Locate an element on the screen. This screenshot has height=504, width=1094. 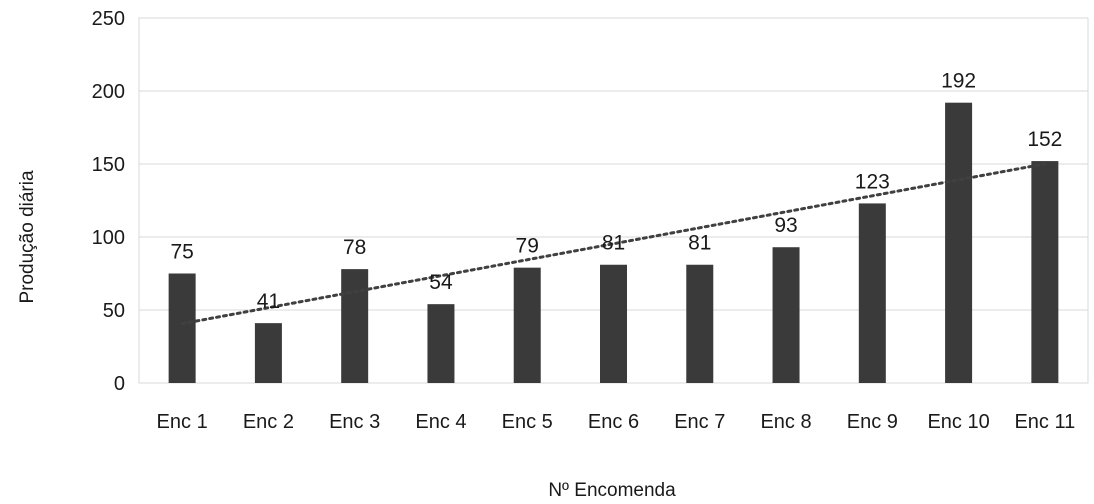
y-tick-label: 150 is located at coordinates (108, 165).